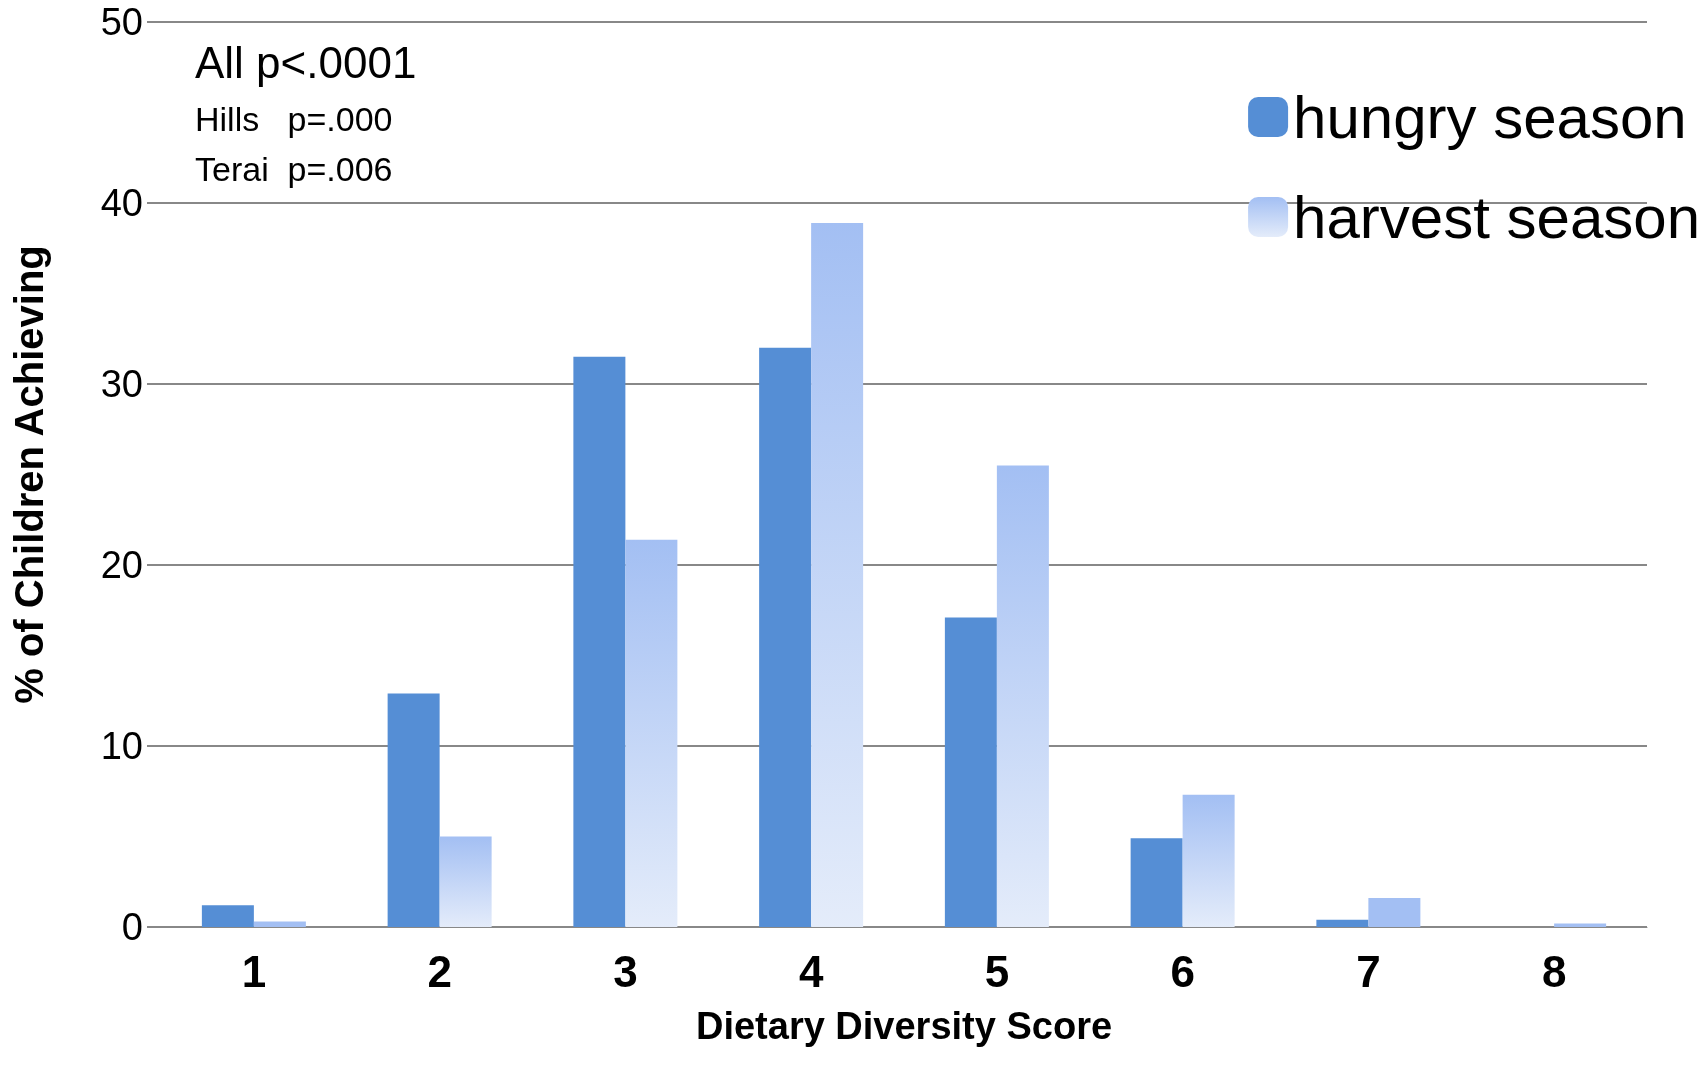  What do you see at coordinates (121, 22) in the screenshot?
I see `y-tick-label: 50` at bounding box center [121, 22].